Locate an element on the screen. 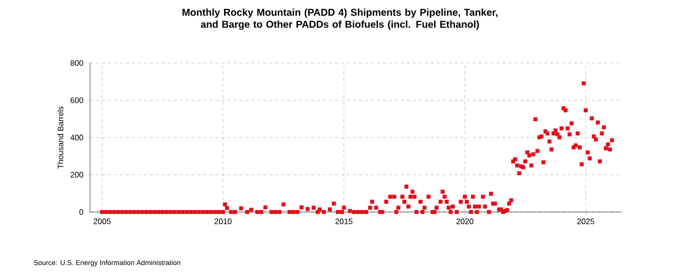 The height and width of the screenshot is (275, 675). chart-title: Monthly Rocky Mountain (PADD 4) Shipments by Pipeline, Tanker, and Barge to Other PADDs of Biofuels (incl. Fuel Ethanol) is located at coordinates (340, 19).